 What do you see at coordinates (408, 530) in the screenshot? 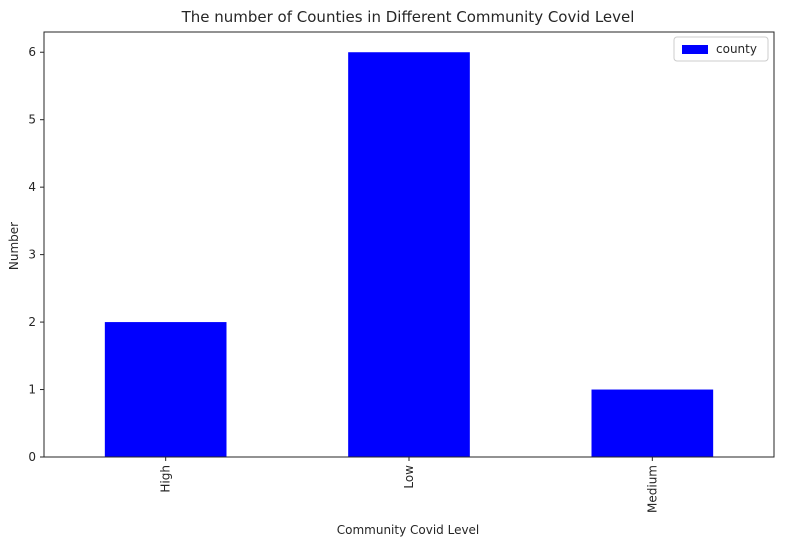
I see `x-axis-label: Community Covid Level` at bounding box center [408, 530].